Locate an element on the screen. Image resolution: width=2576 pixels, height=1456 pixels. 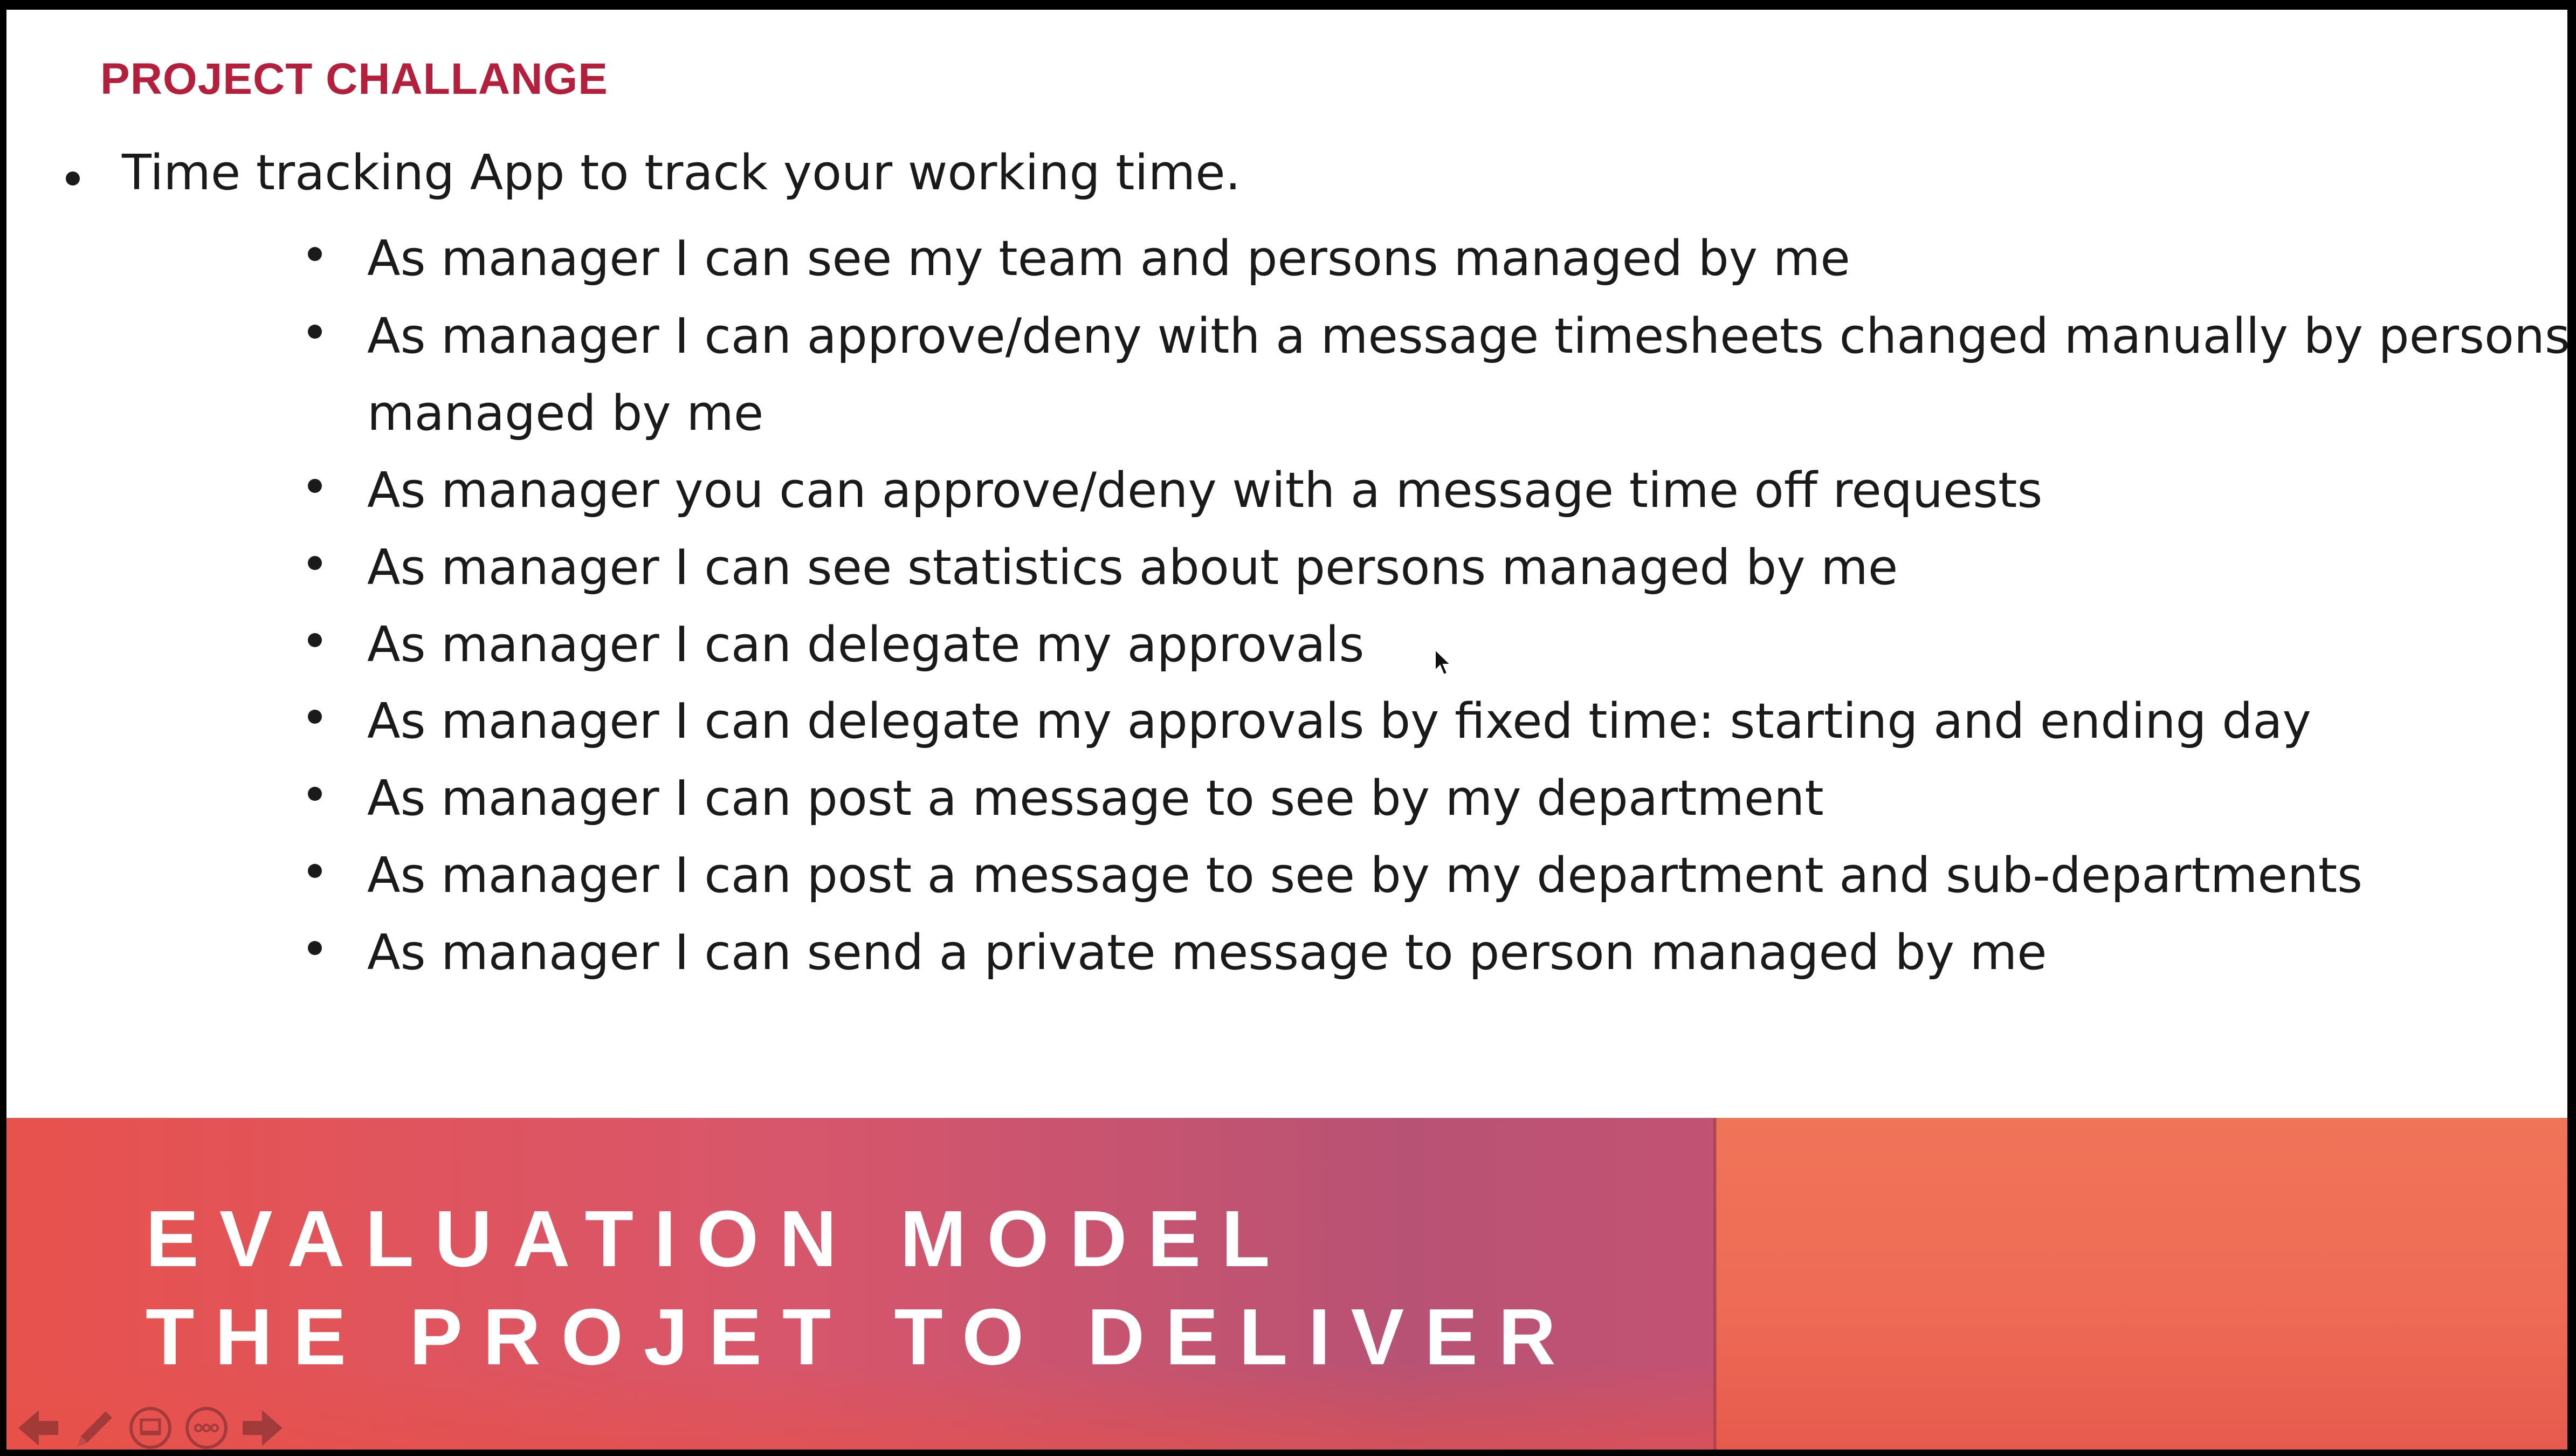
slide-view-icon is located at coordinates (150, 1427).